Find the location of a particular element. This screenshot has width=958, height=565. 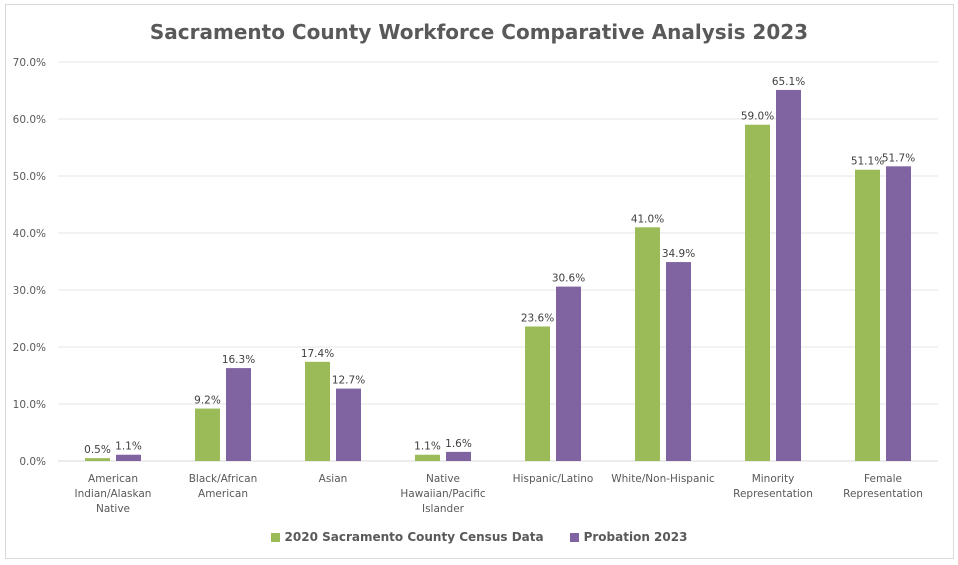

y-tick-label: 60.0% is located at coordinates (29, 120).